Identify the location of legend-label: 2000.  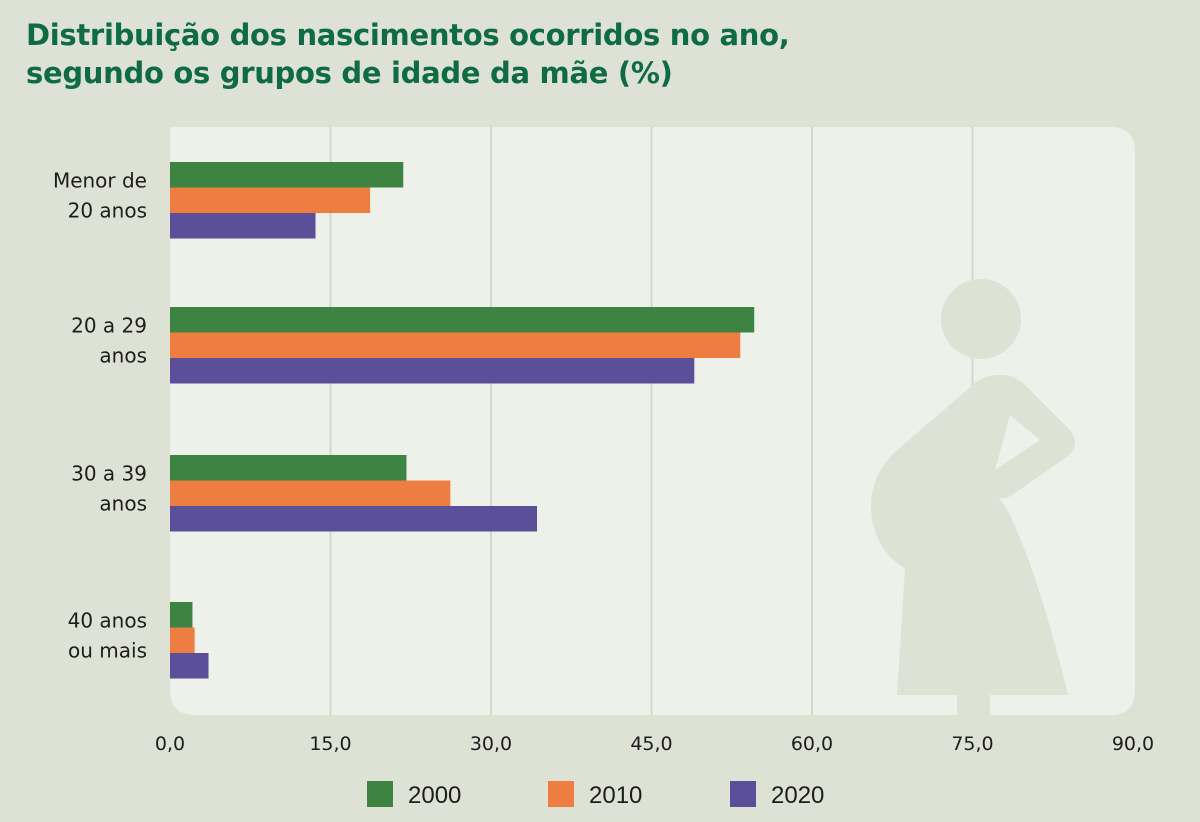
(434, 795).